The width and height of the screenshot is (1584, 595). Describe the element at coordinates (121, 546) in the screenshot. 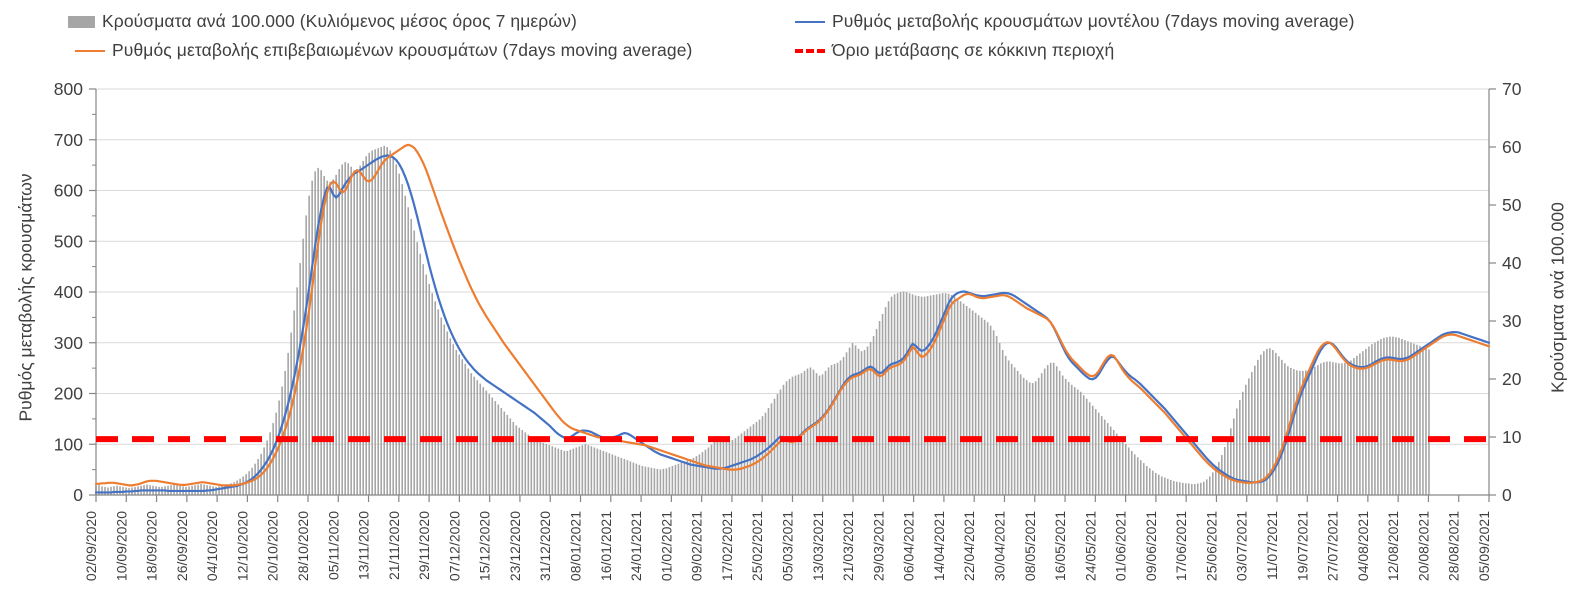

I see `x-axis-tick-label: 10/09/2020` at that location.